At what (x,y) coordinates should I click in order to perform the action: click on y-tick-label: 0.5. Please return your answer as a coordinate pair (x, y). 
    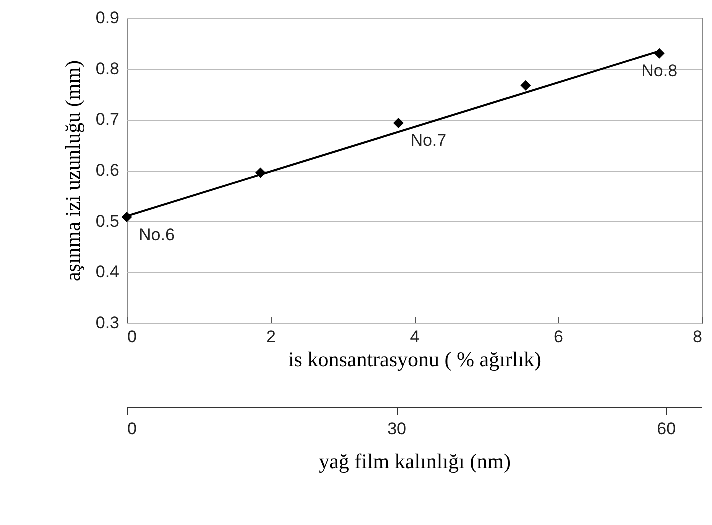
    Looking at the image, I should click on (108, 221).